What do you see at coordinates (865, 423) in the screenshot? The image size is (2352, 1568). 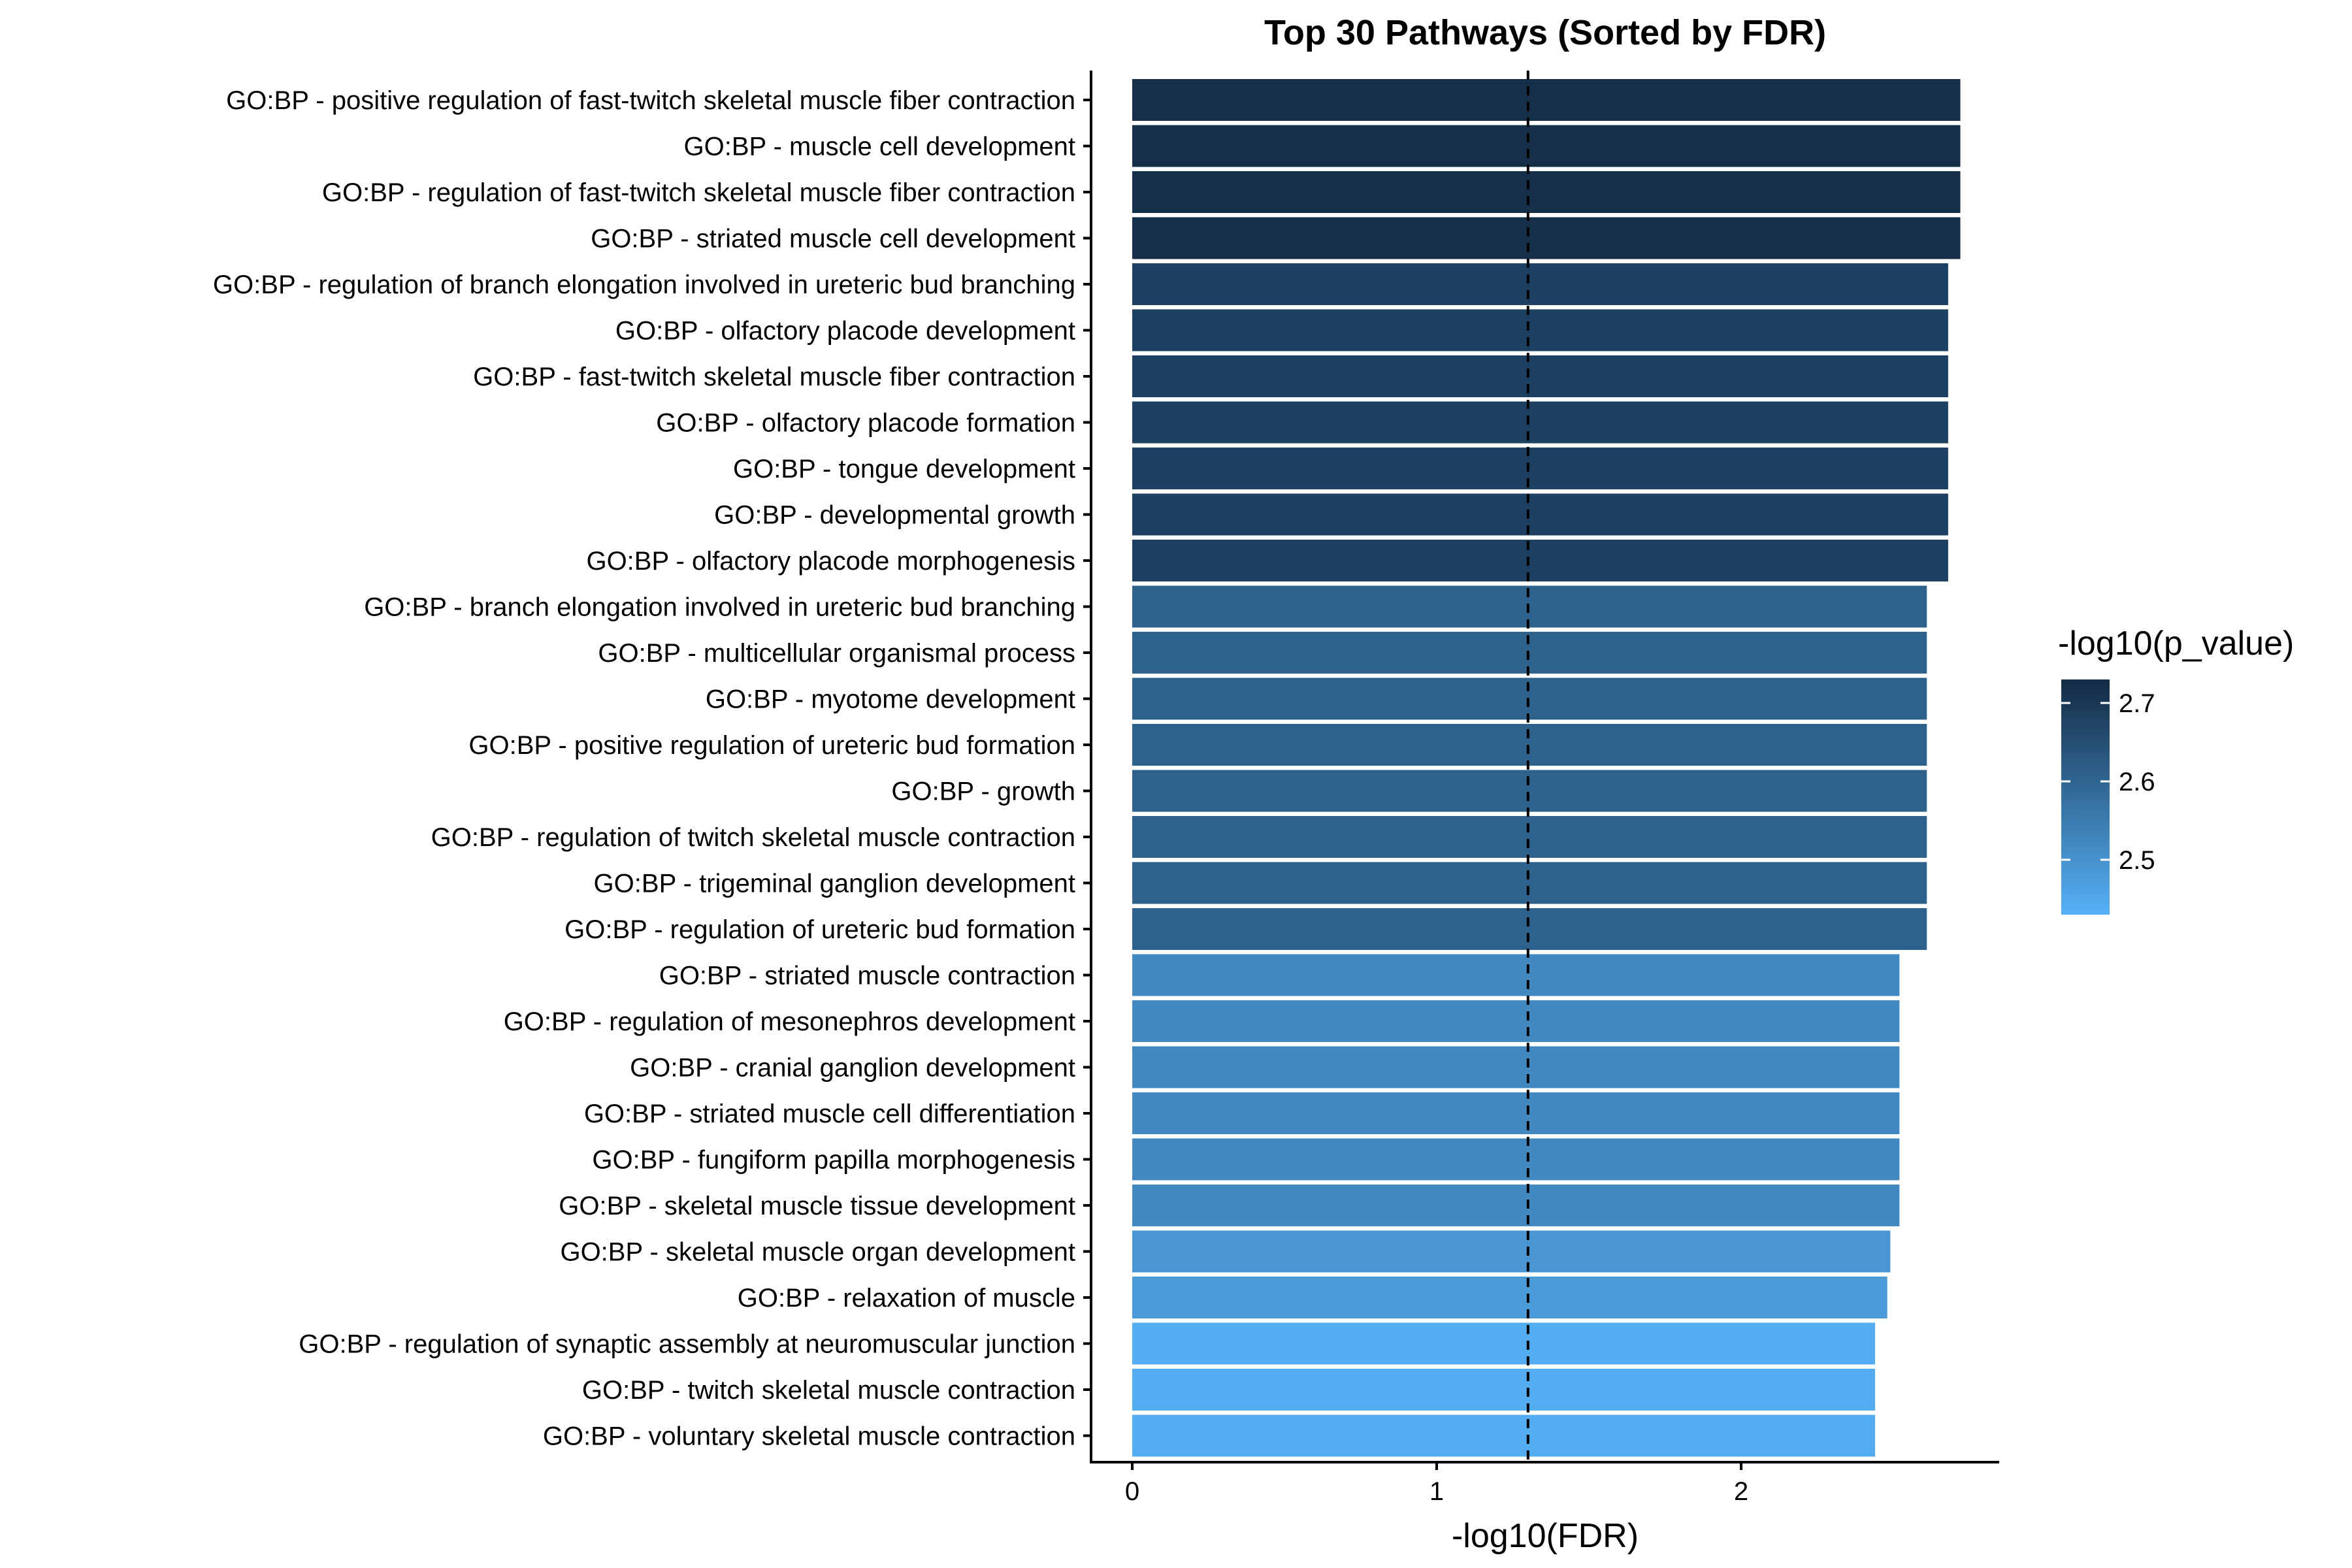 I see `category-label: GO:BP - olfactory placode formation` at bounding box center [865, 423].